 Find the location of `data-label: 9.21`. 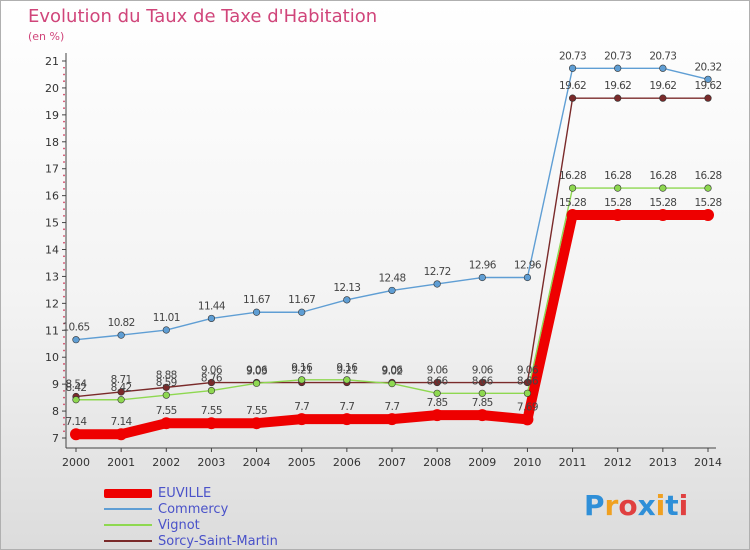

data-label: 9.21 is located at coordinates (346, 371).